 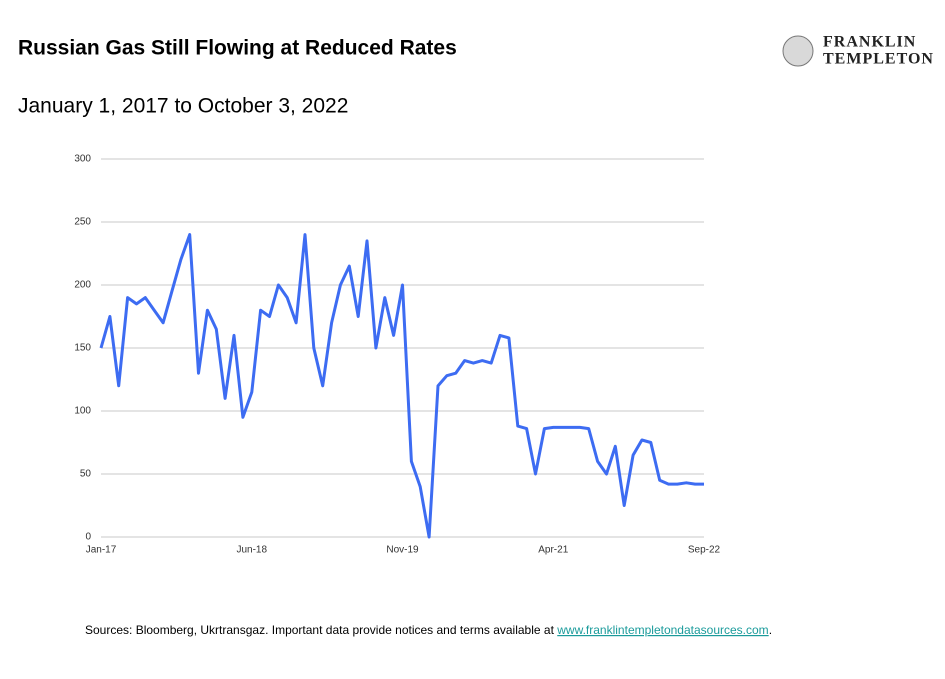 What do you see at coordinates (101, 550) in the screenshot?
I see `x-tick-label: Jan-17` at bounding box center [101, 550].